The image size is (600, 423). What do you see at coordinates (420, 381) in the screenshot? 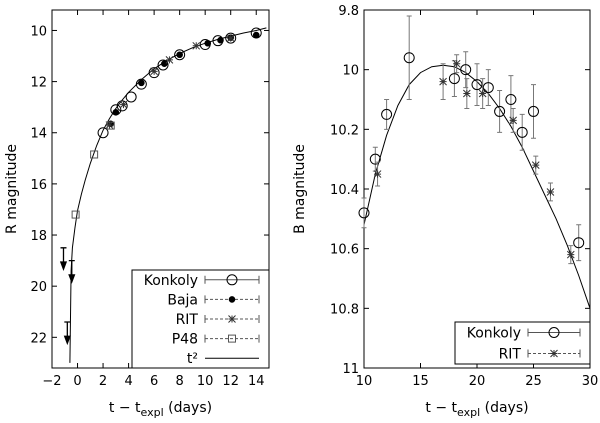
I see `x-tick-label: 15` at bounding box center [420, 381].